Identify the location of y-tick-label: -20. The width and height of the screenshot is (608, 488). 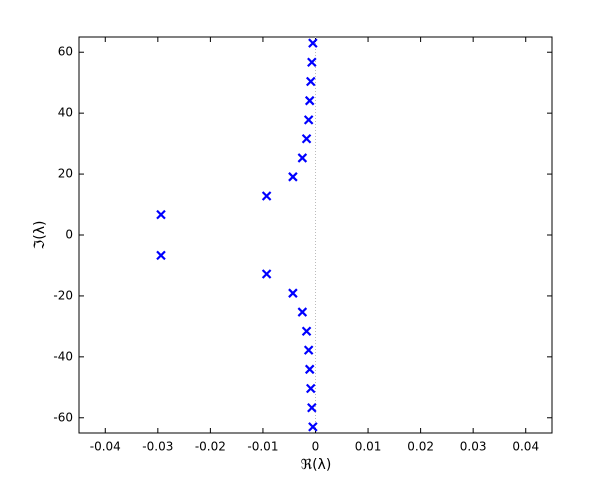
(63, 295).